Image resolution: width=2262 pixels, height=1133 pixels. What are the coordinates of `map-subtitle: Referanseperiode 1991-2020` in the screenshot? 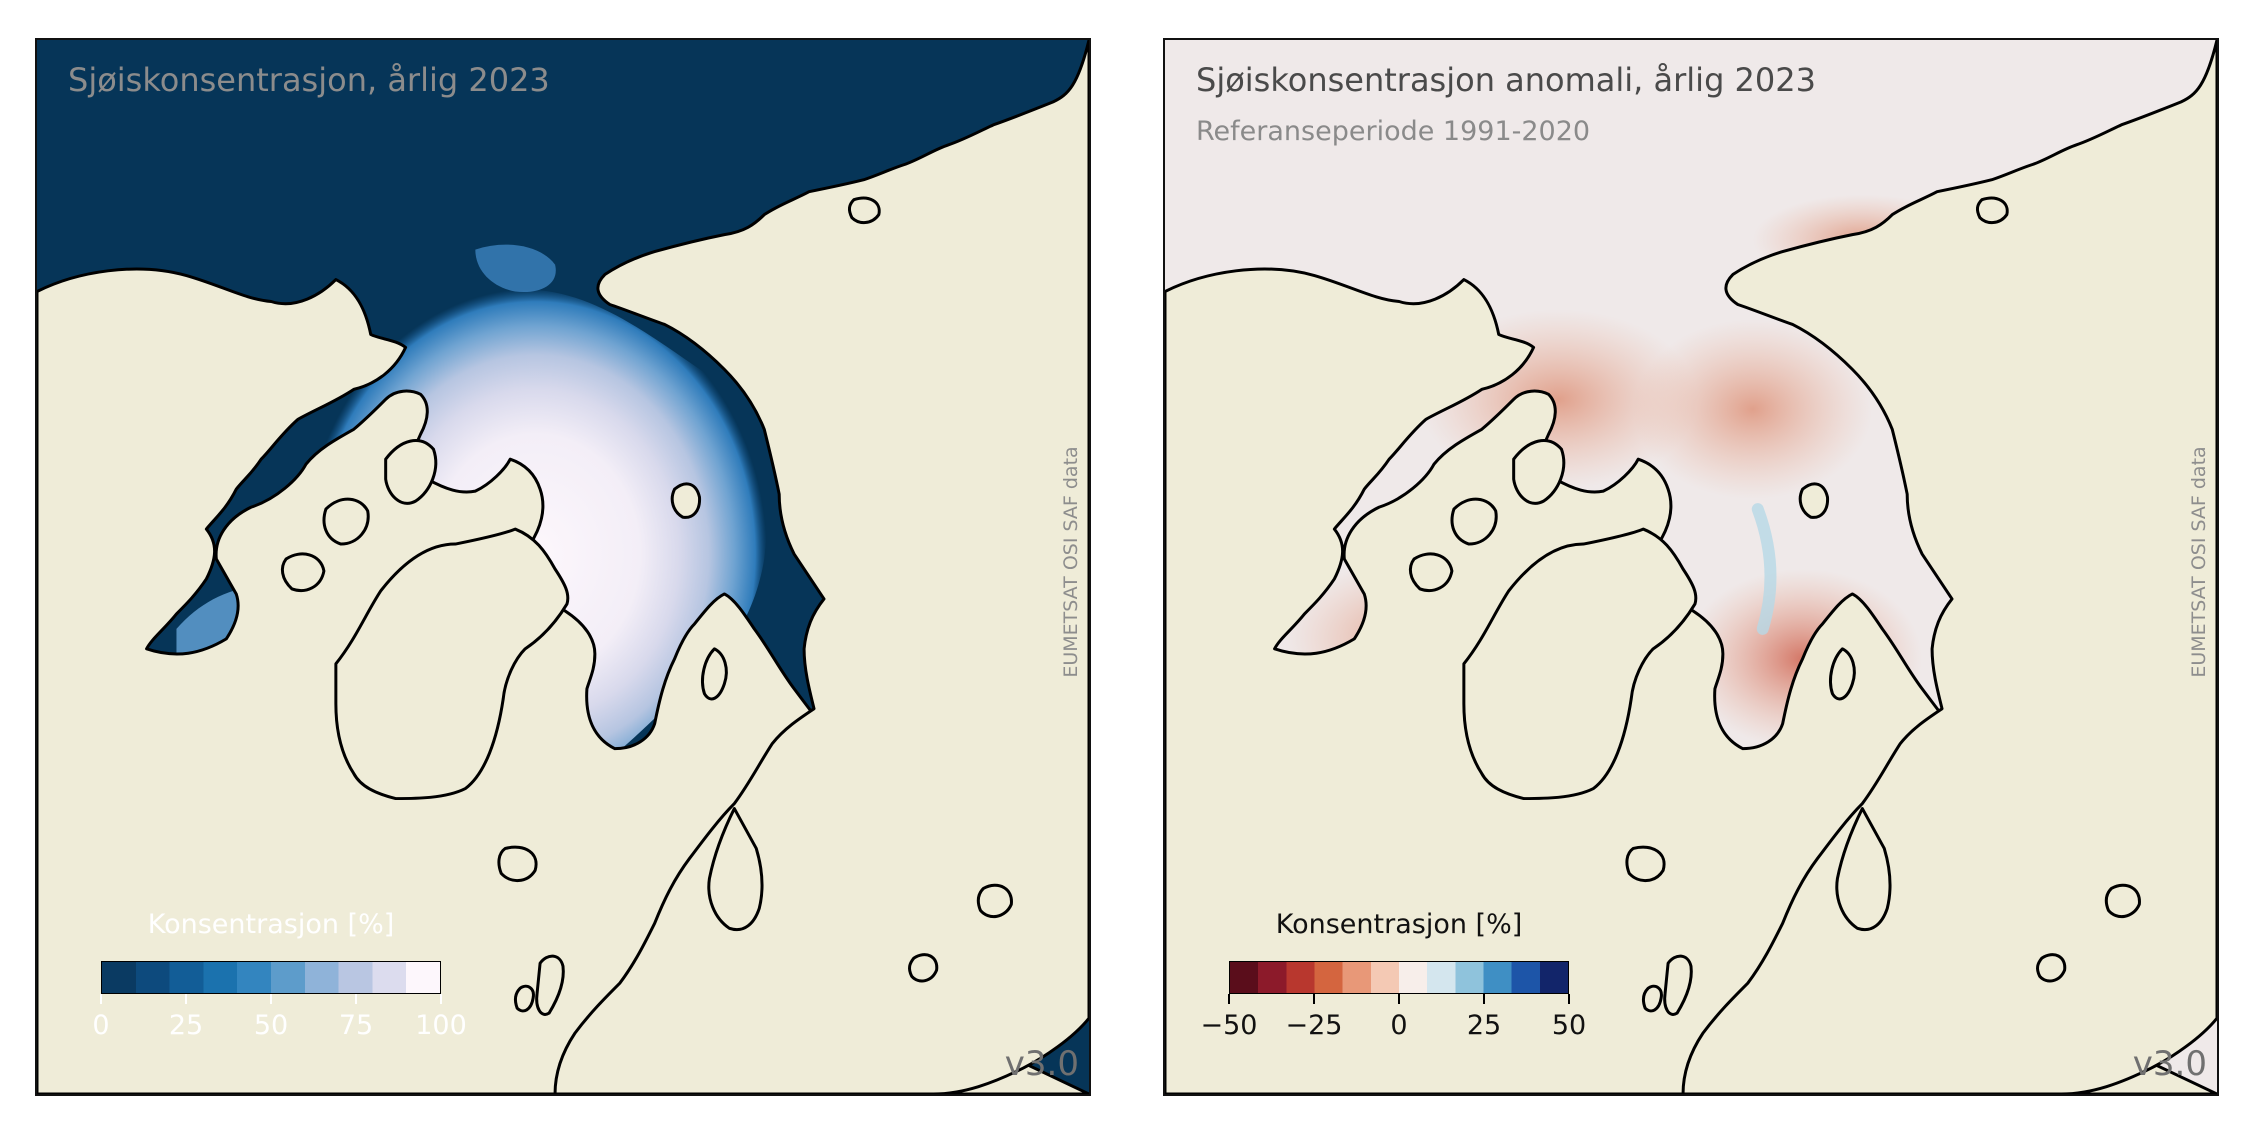 It's located at (1393, 131).